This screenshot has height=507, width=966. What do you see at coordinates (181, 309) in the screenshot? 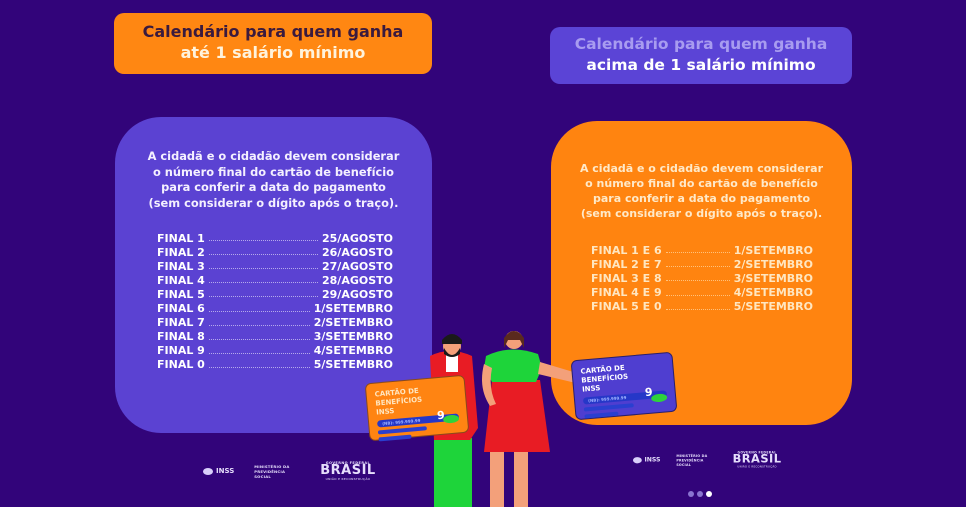
I see `final-digit: FINAL 6` at bounding box center [181, 309].